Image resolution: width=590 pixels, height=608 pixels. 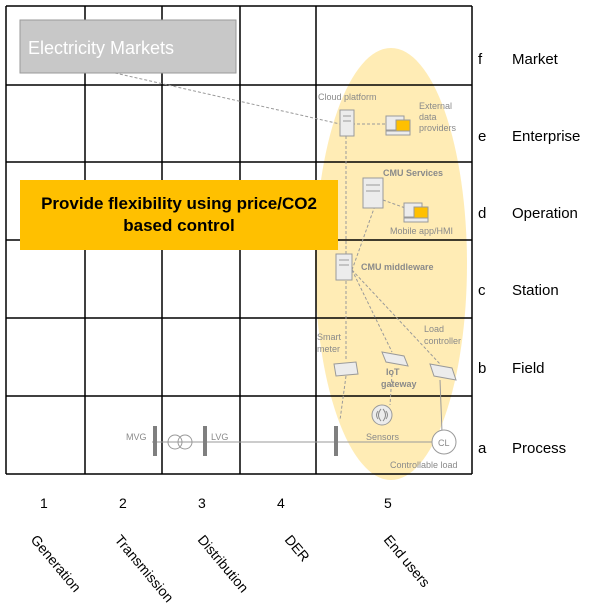 I want to click on domain-number-5: 5, so click(x=388, y=503).